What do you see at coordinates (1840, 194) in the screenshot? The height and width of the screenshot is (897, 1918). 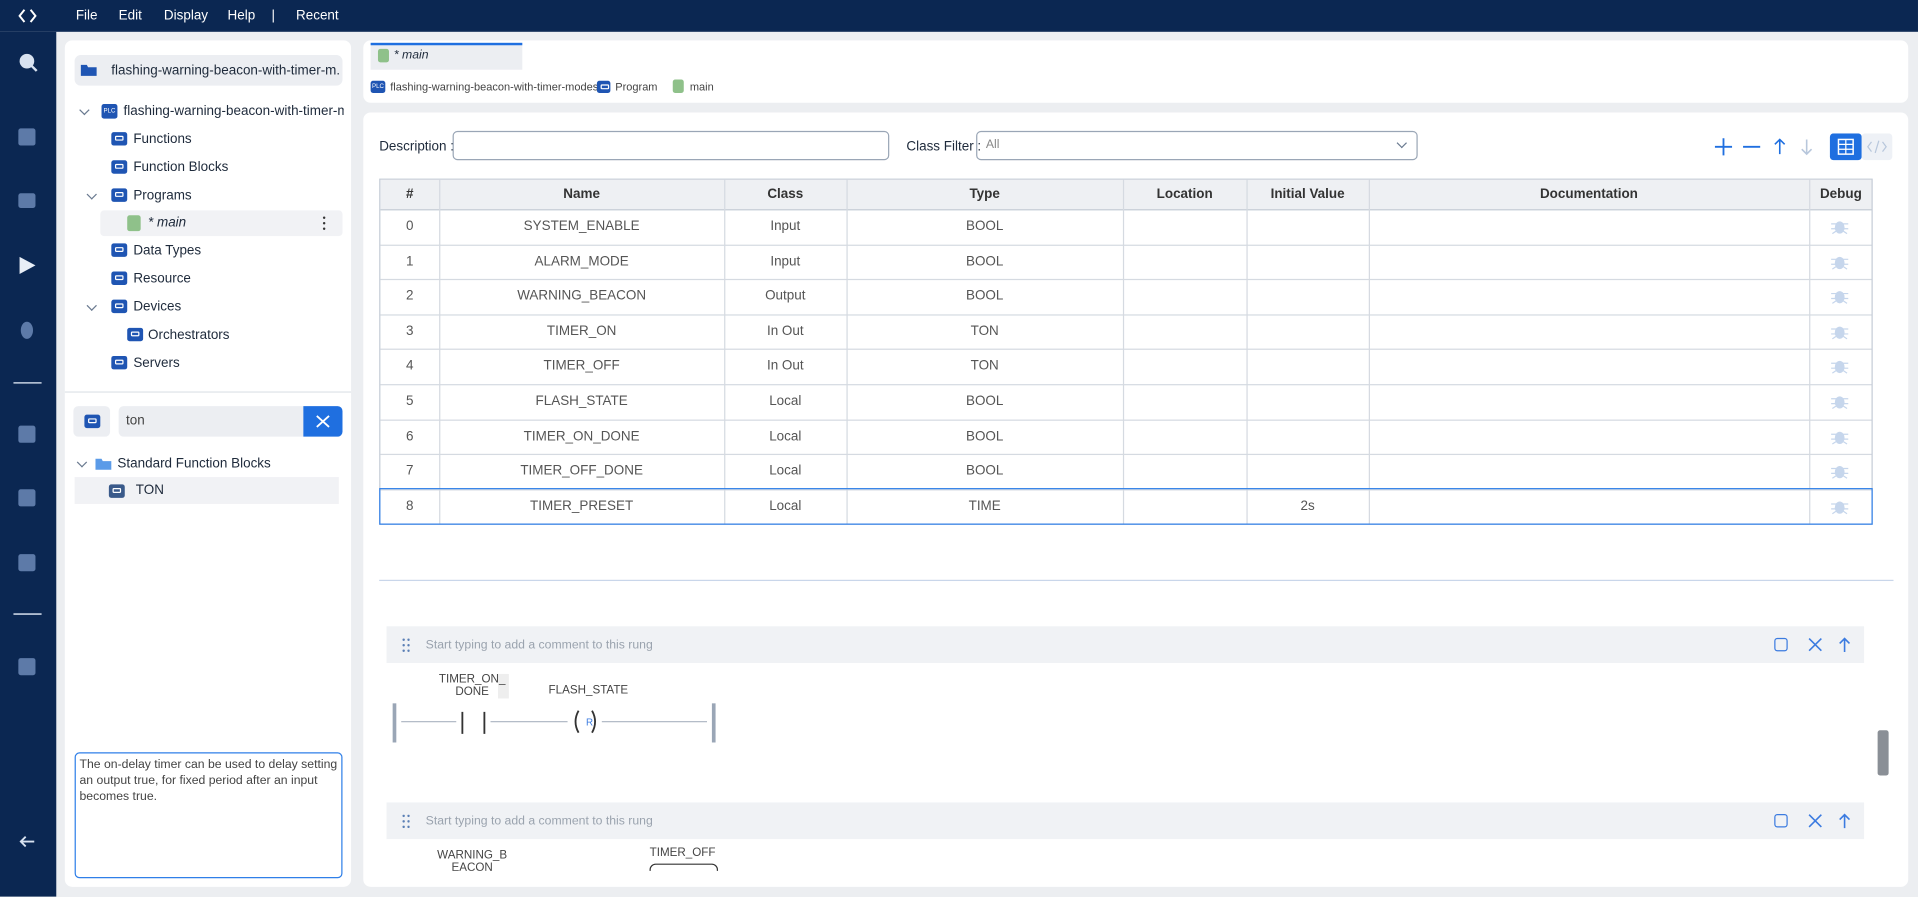 I see `column-header: Debug` at bounding box center [1840, 194].